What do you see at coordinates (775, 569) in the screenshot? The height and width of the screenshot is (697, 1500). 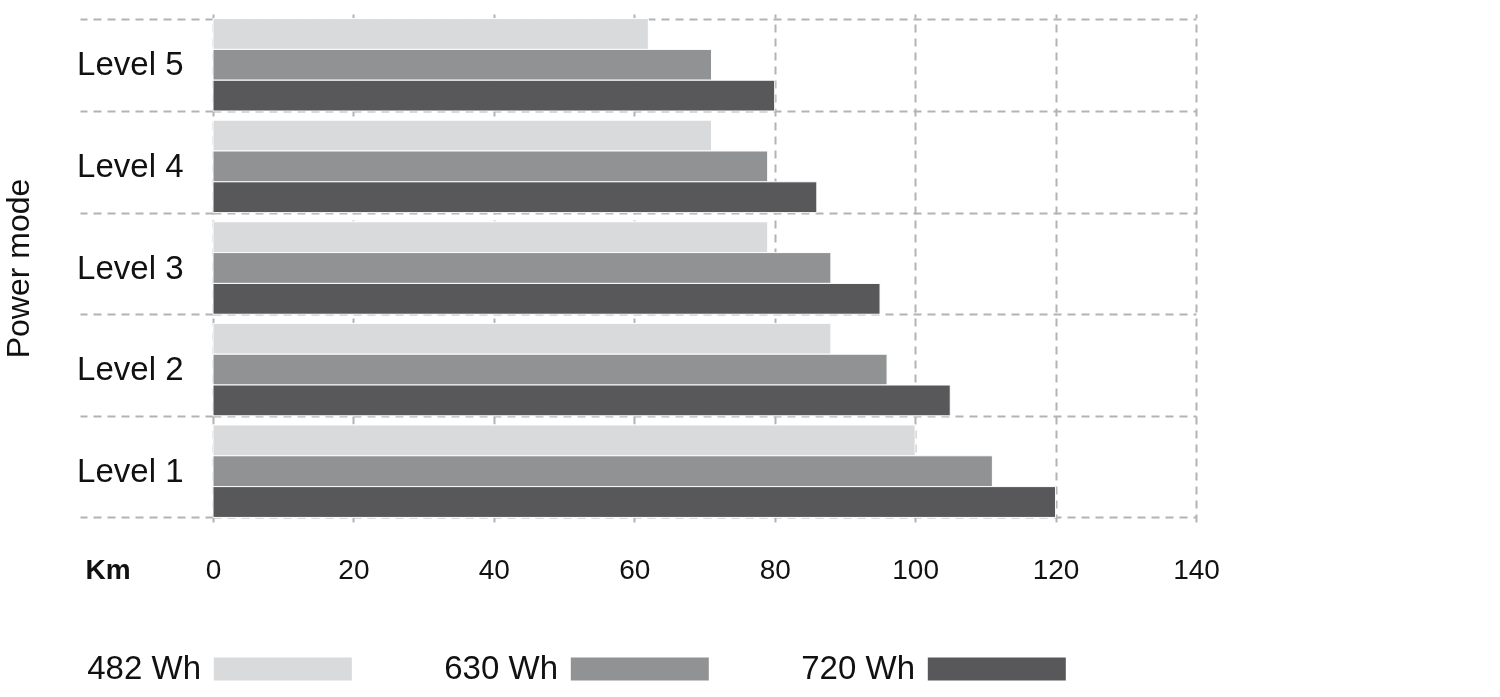 I see `x-tick-label: 80` at bounding box center [775, 569].